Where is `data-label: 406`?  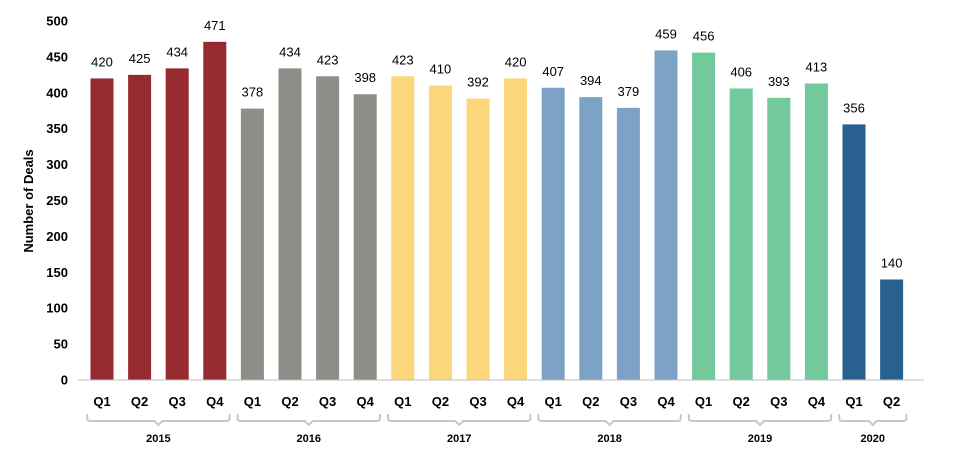 data-label: 406 is located at coordinates (741, 71).